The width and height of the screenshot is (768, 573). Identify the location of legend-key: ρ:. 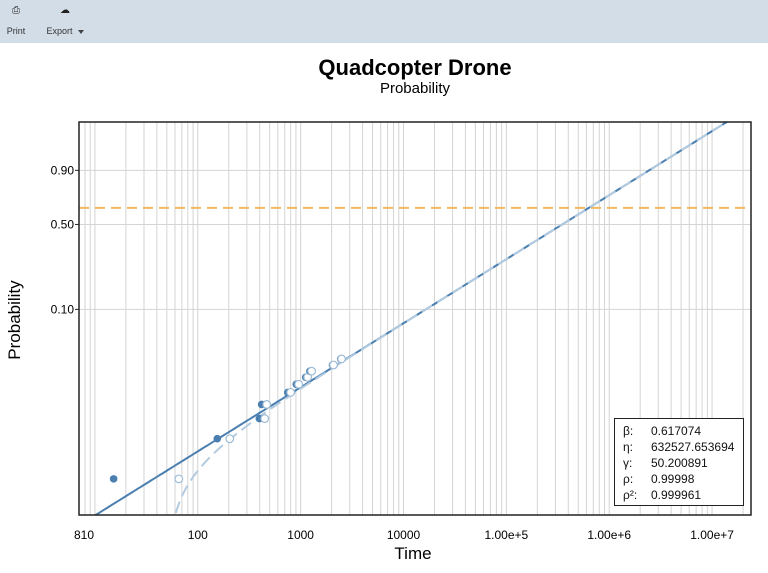
(628, 479).